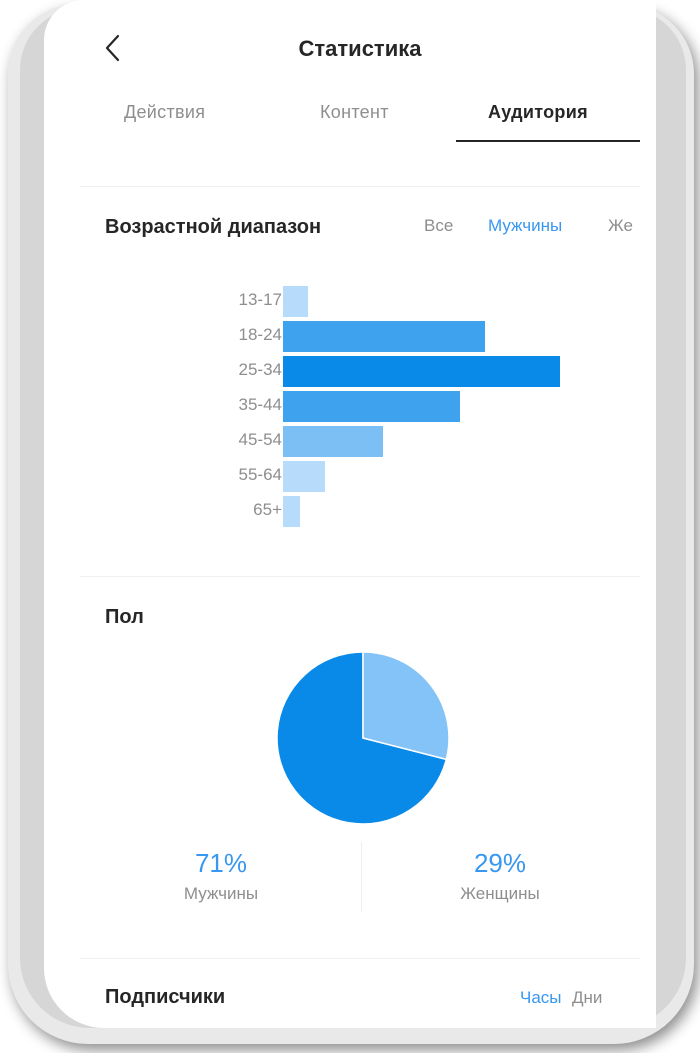  Describe the element at coordinates (548, 141) in the screenshot. I see `tab-active-indicator` at that location.